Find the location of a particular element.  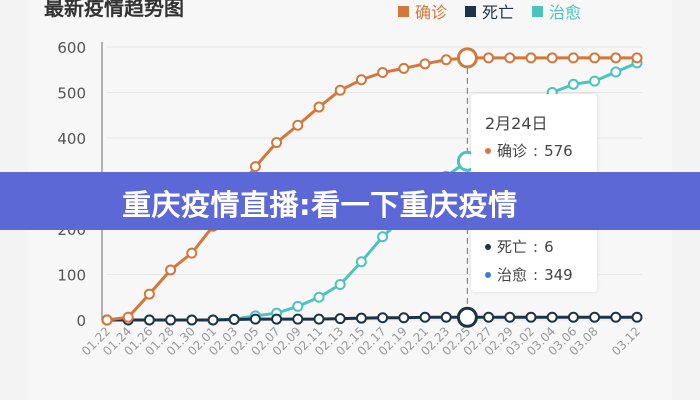

tooltip-value: 349 is located at coordinates (558, 274).